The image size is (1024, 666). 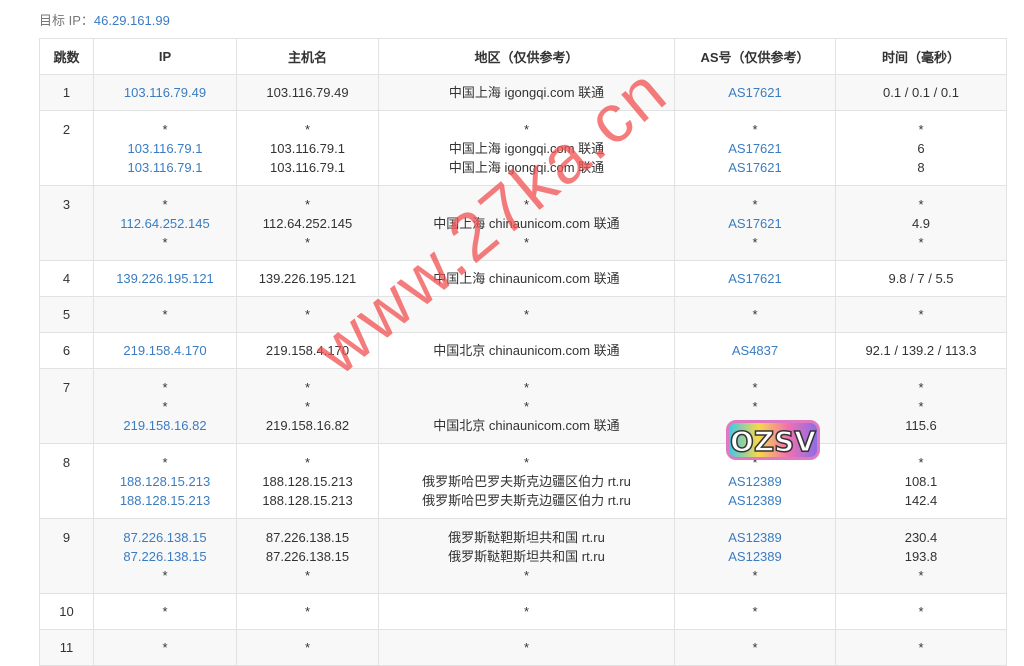 What do you see at coordinates (307, 425) in the screenshot?
I see `hostname-text: 219.158.16.82` at bounding box center [307, 425].